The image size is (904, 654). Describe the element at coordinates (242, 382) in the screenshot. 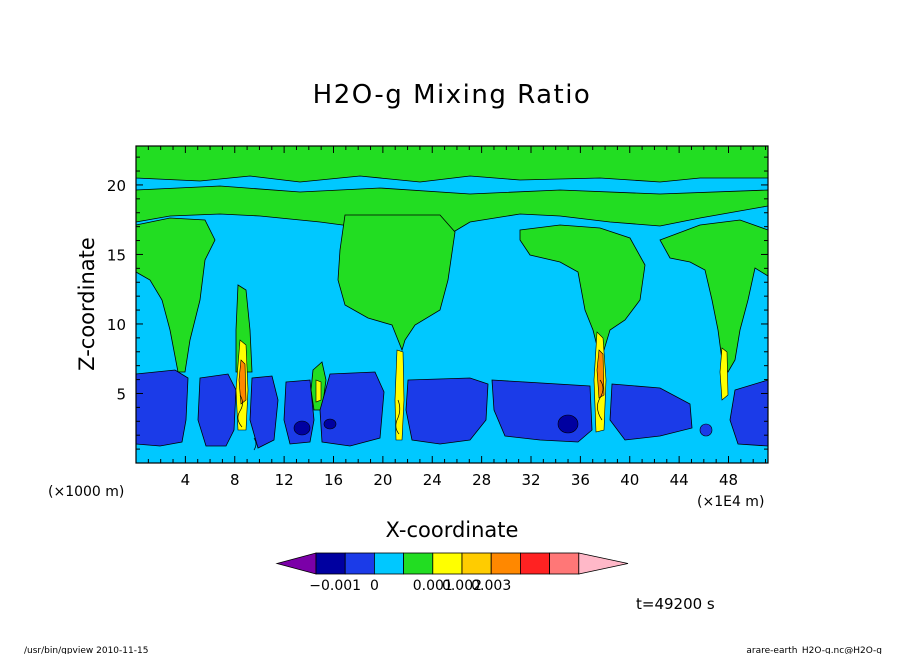

I see `plume-8-inner` at that location.